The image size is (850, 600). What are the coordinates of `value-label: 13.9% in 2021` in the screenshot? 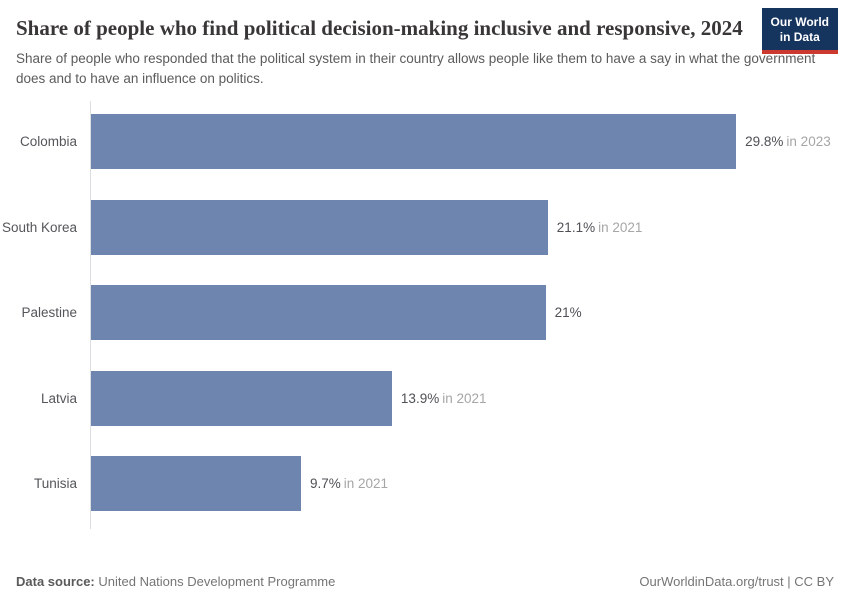 It's located at (444, 398).